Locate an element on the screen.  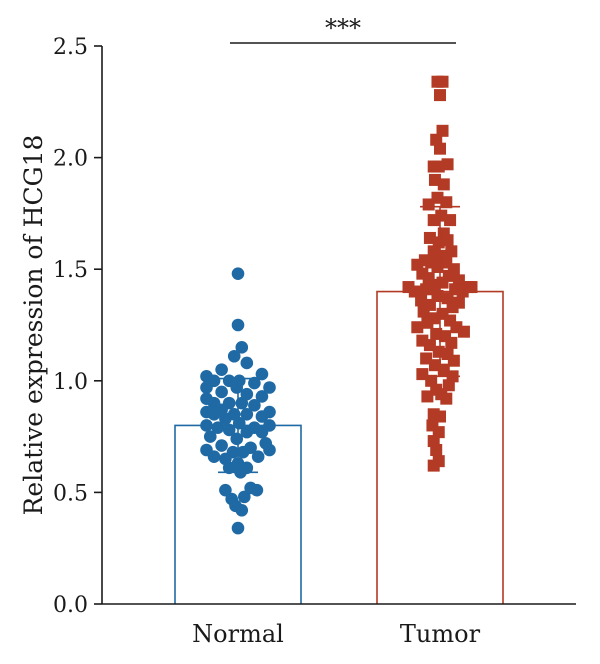
x-tick-label-tumor: Tumor is located at coordinates (440, 634).